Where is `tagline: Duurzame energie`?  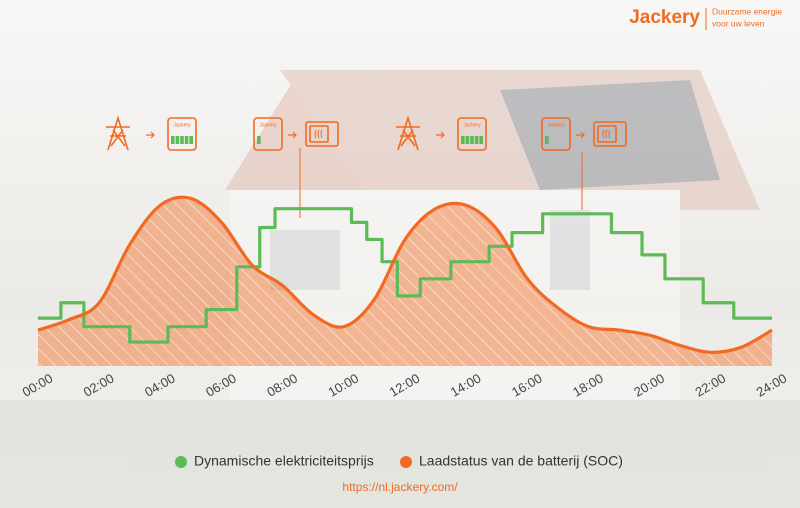 tagline: Duurzame energie is located at coordinates (747, 11).